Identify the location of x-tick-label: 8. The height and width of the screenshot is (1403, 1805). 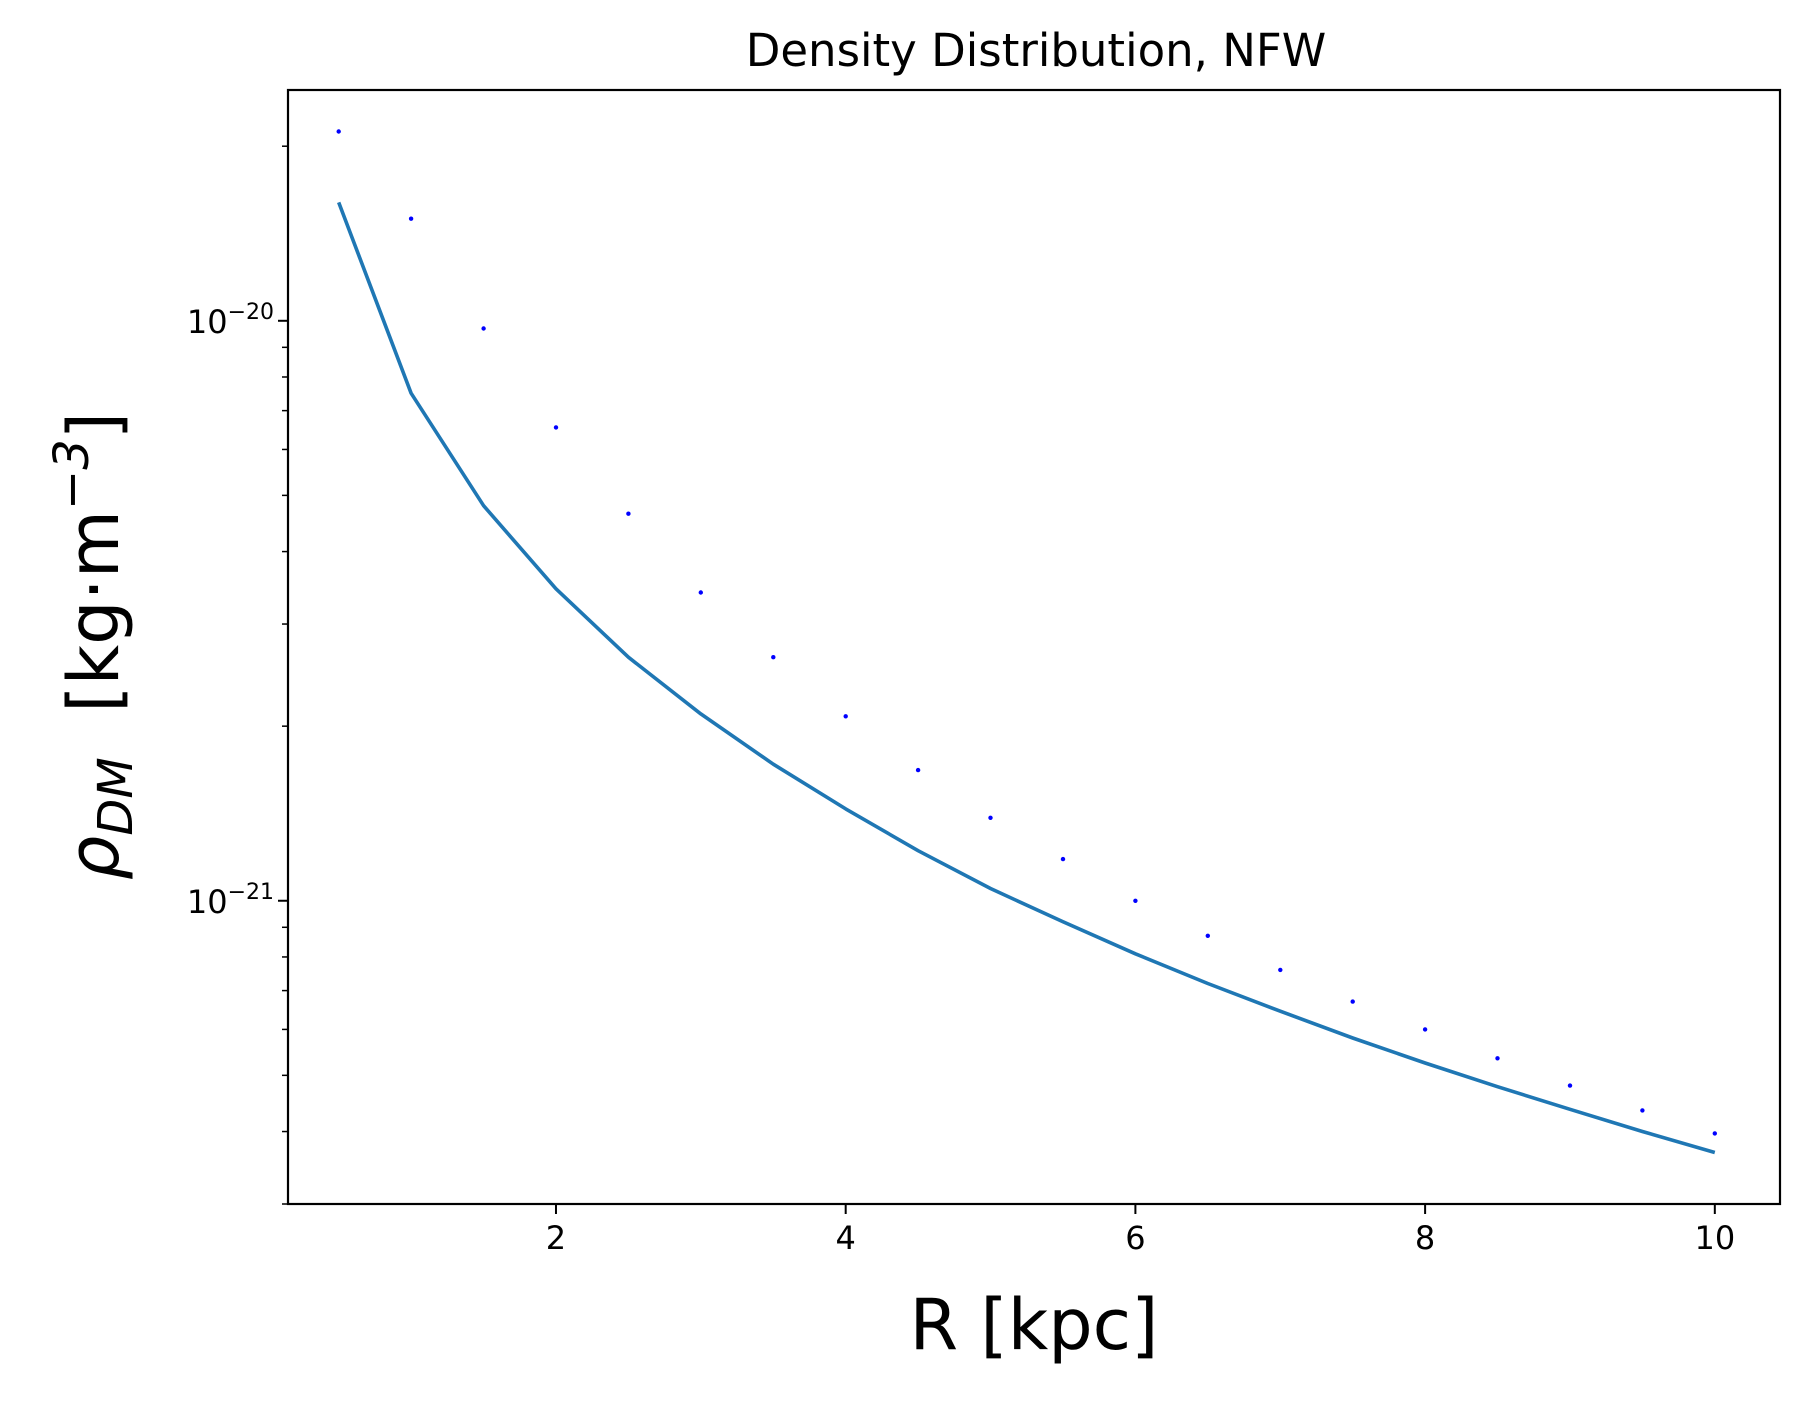
(1425, 1238).